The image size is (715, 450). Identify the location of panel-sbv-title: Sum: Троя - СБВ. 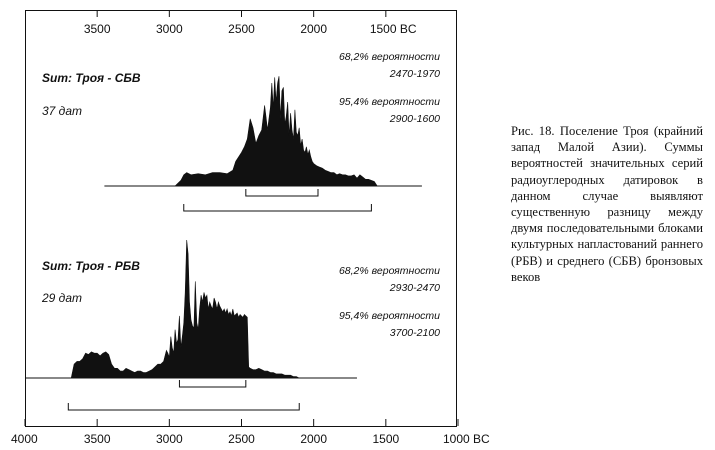
(91, 78).